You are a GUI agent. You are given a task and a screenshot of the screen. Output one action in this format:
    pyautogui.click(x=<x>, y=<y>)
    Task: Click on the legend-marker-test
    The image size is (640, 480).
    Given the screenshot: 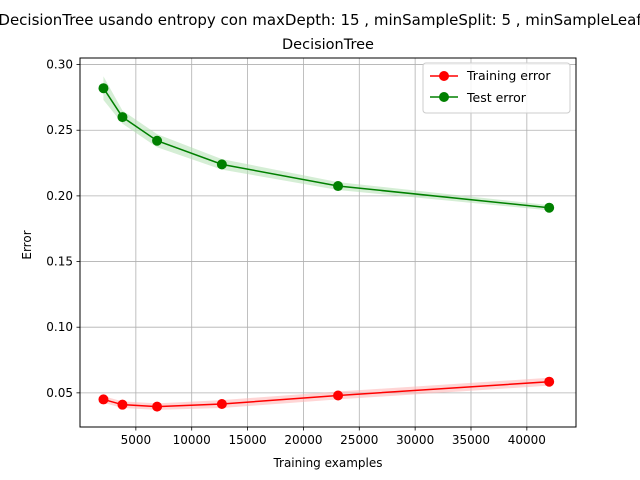 What is the action you would take?
    pyautogui.click(x=444, y=97)
    